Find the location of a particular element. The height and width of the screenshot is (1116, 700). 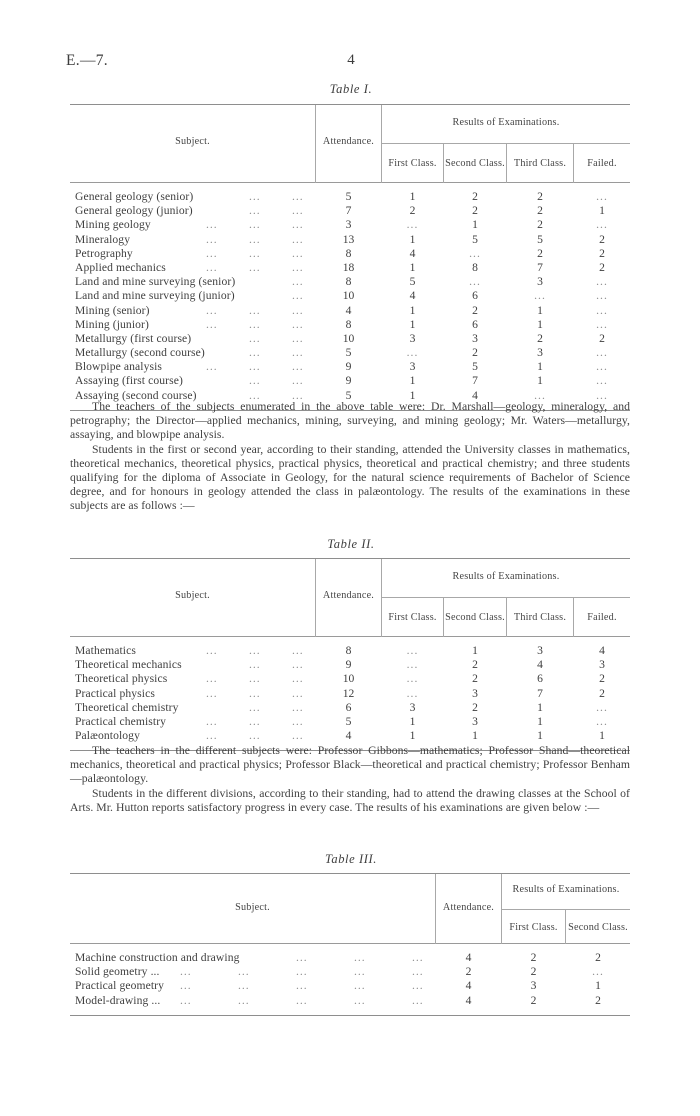

row-first-class: 5 is located at coordinates (412, 282).